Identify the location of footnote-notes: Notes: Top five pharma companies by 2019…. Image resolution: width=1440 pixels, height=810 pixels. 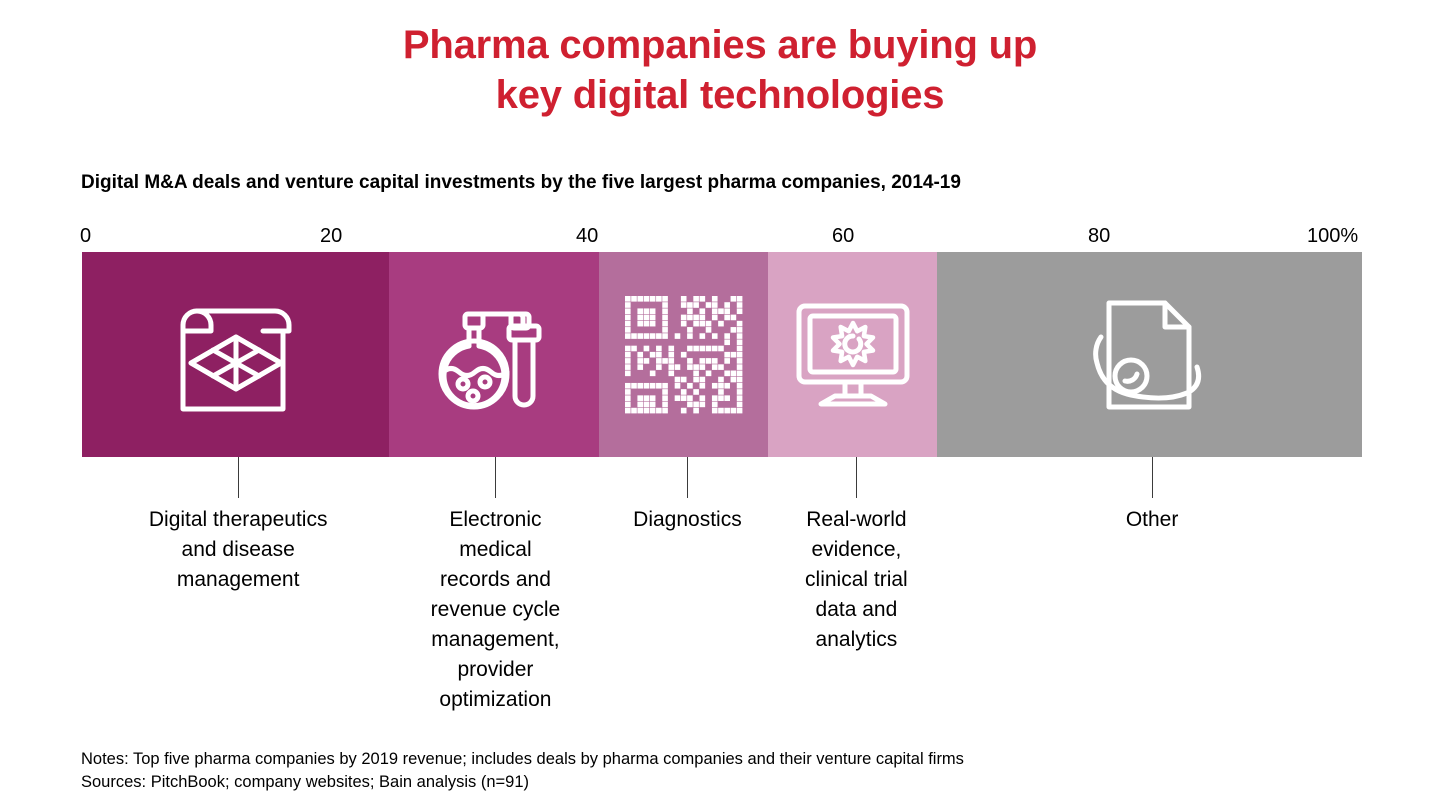
(522, 759).